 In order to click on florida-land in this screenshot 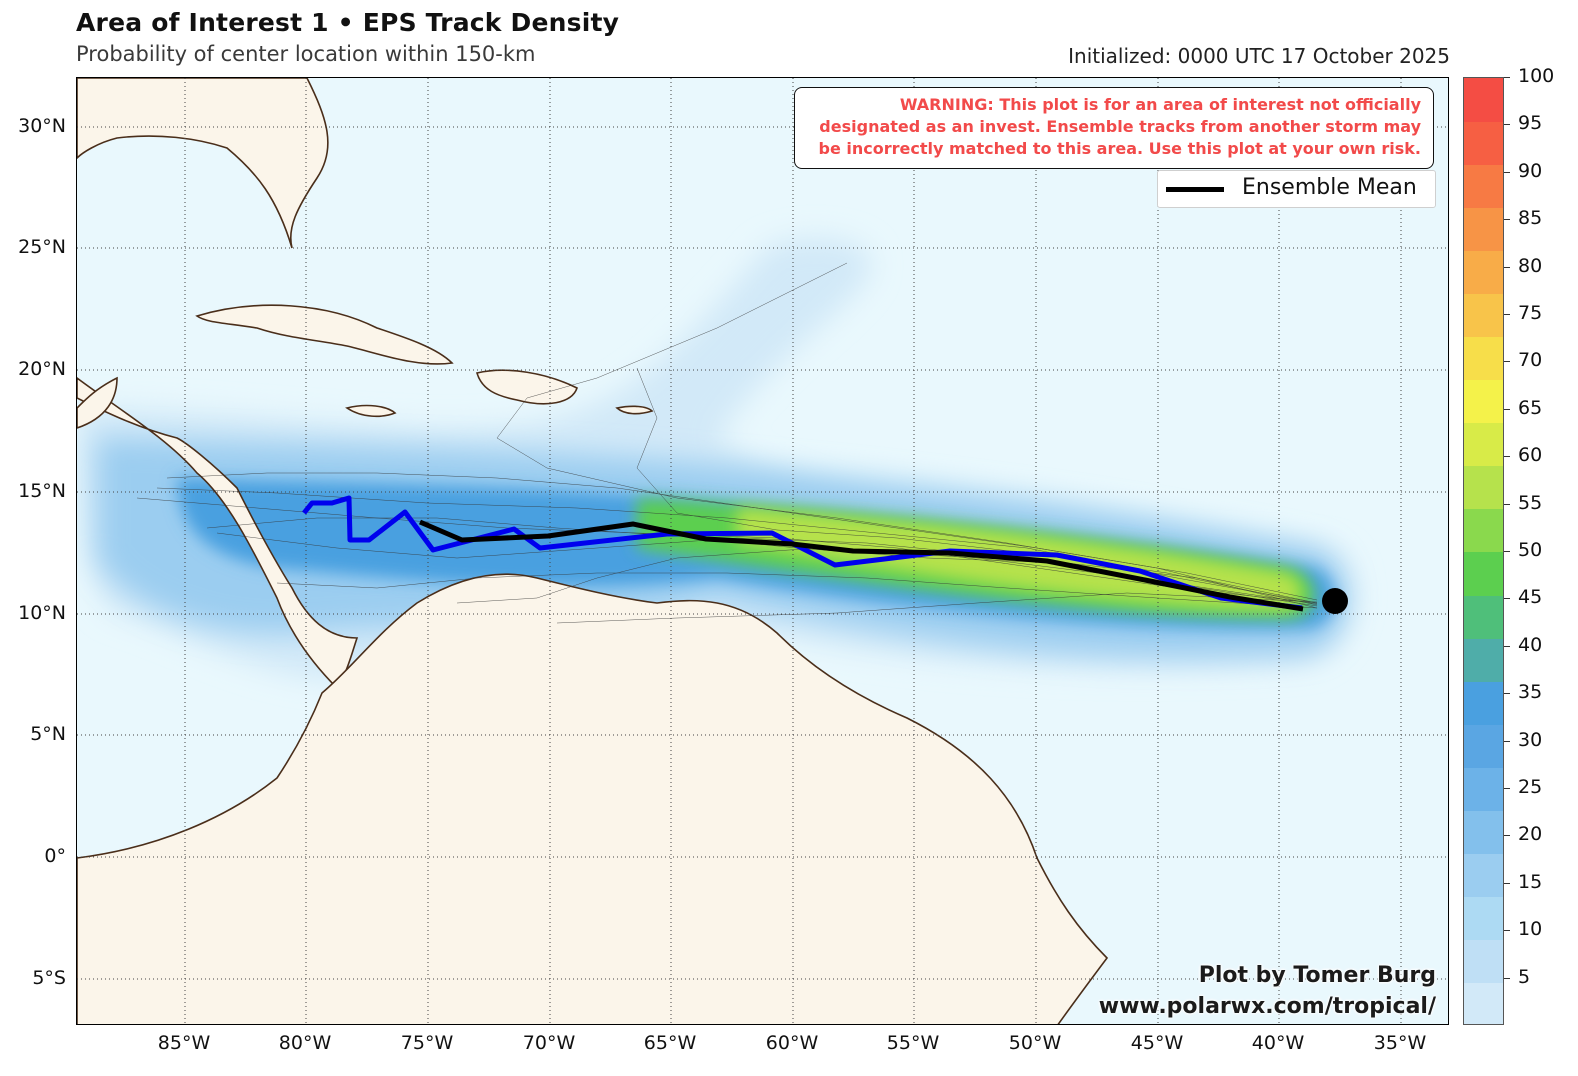, I will do `click(203, 163)`.